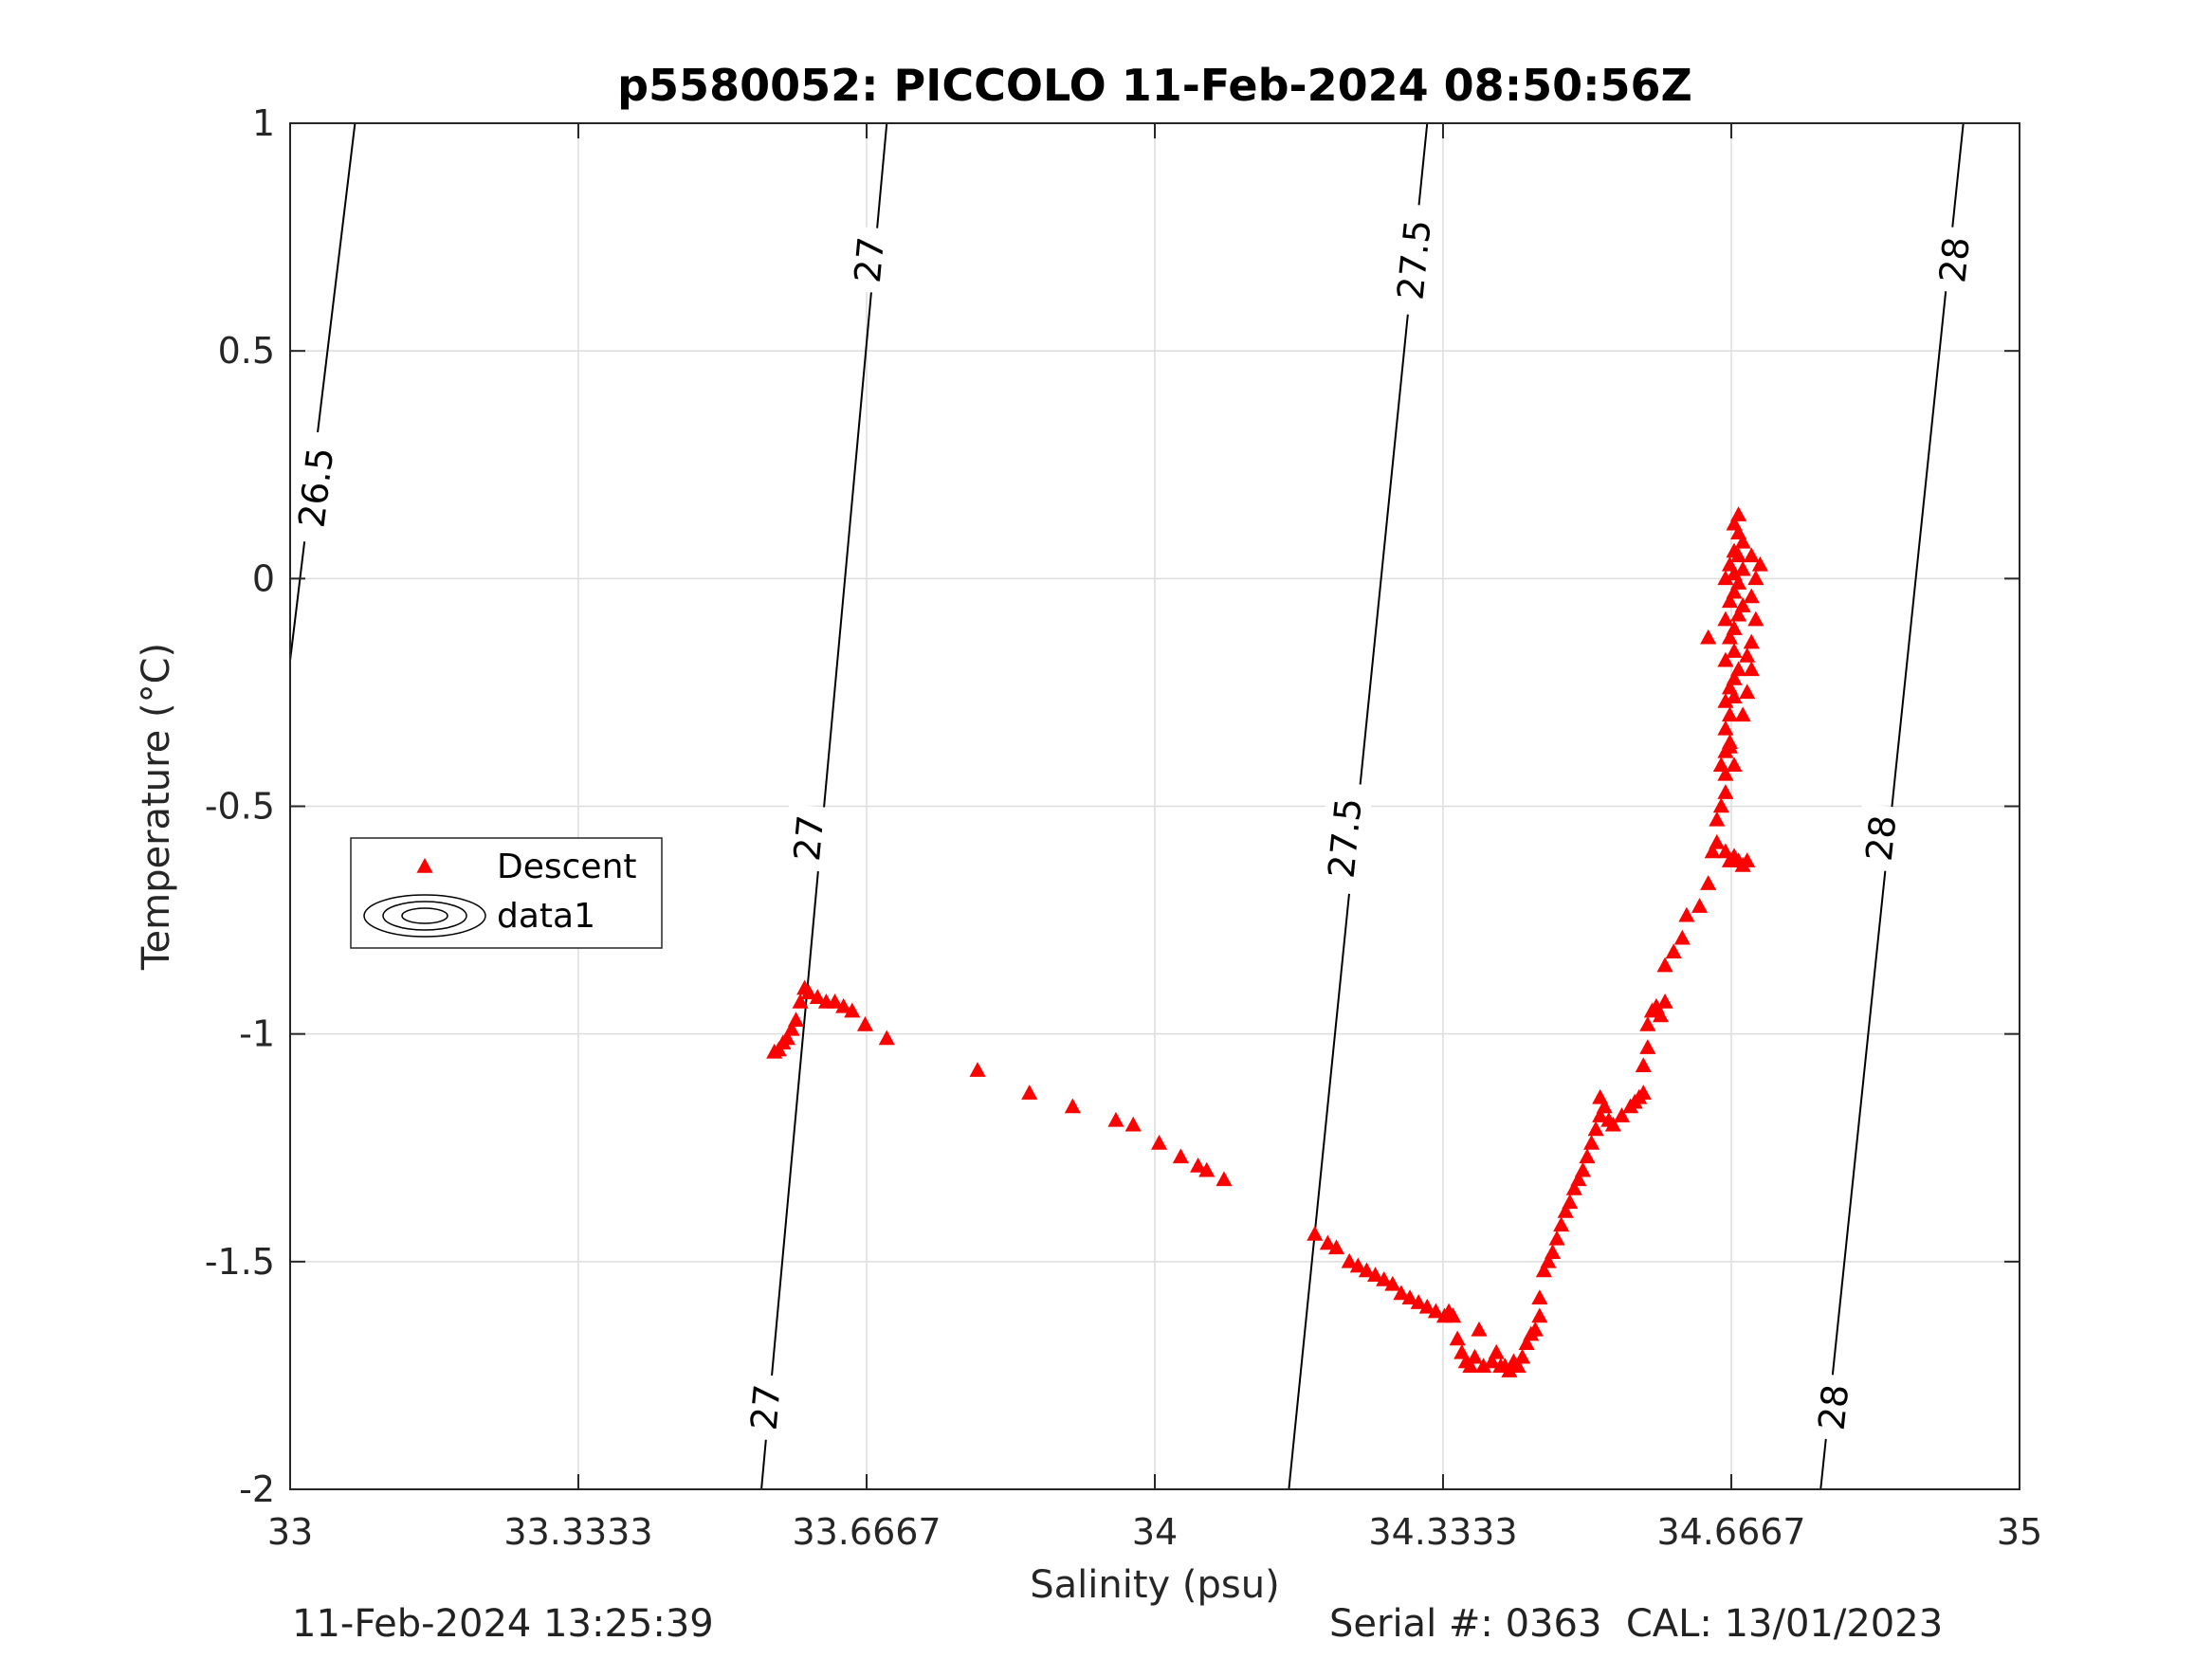 Image resolution: width=2212 pixels, height=1659 pixels. Describe the element at coordinates (1636, 1624) in the screenshot. I see `footer-serial-cal: Serial #: 0363 CAL: 13/01/2023` at that location.